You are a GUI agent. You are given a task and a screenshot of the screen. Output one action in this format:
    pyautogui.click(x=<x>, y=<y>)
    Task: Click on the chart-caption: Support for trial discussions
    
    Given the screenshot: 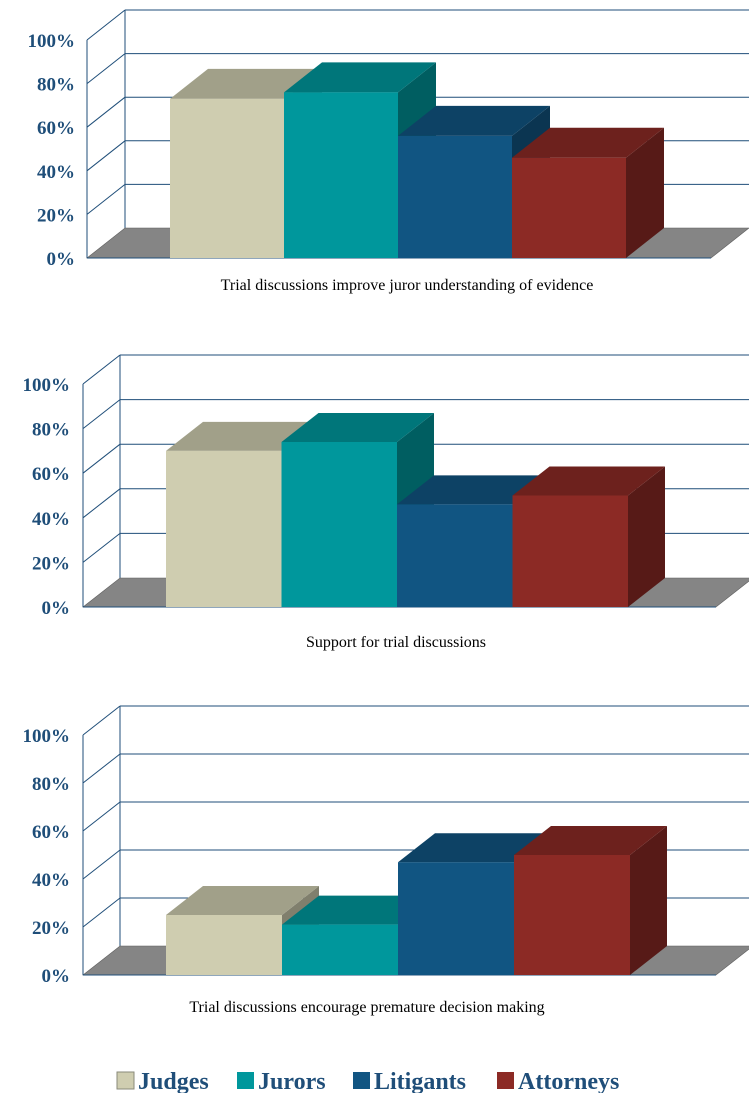 What is the action you would take?
    pyautogui.click(x=396, y=642)
    